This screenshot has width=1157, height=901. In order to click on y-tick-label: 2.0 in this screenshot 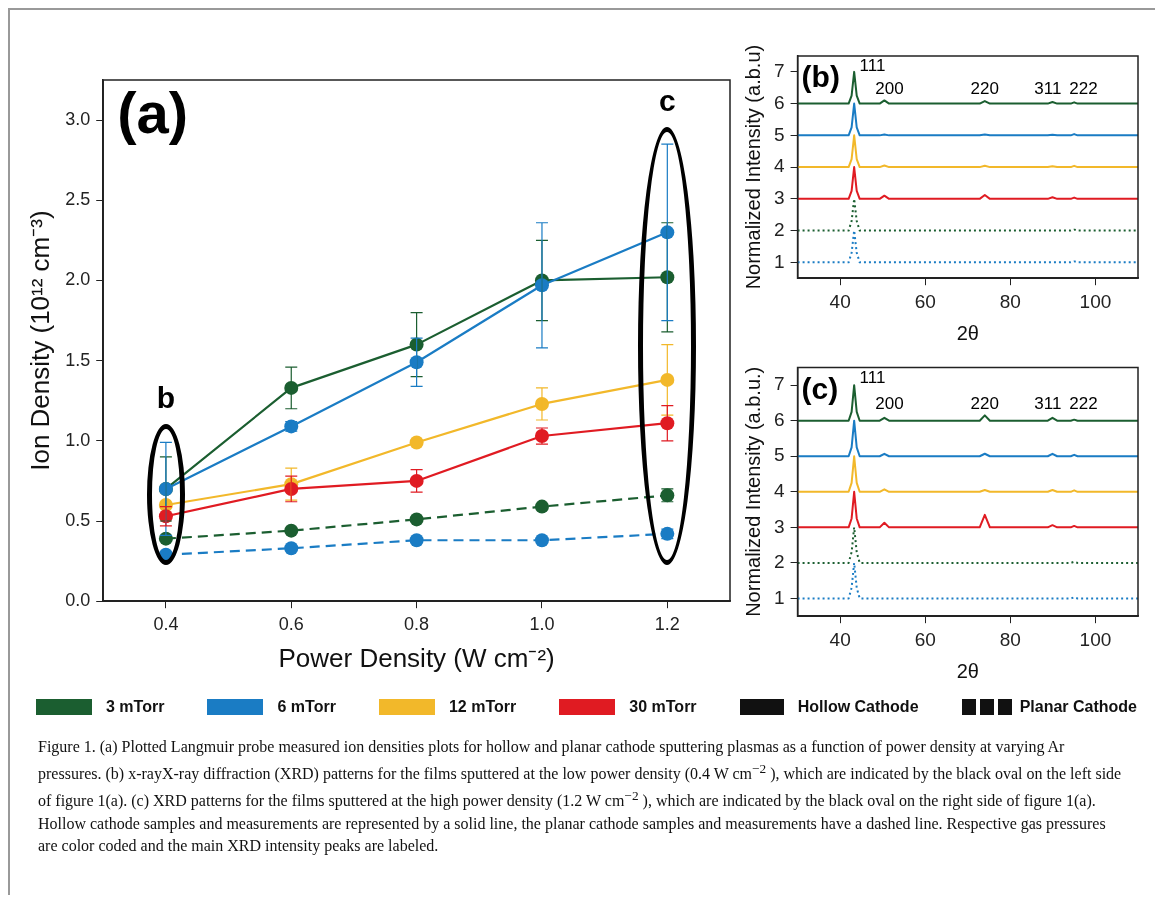, I will do `click(78, 279)`.